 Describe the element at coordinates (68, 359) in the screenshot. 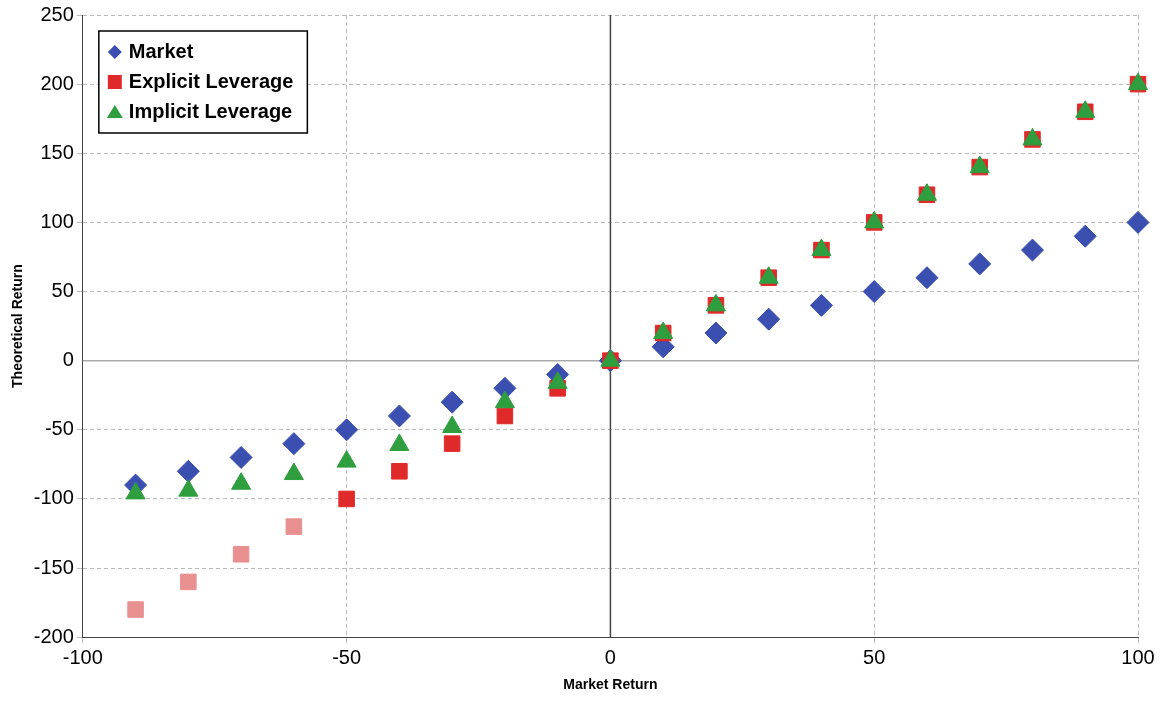

I see `y-tick-label: 0` at that location.